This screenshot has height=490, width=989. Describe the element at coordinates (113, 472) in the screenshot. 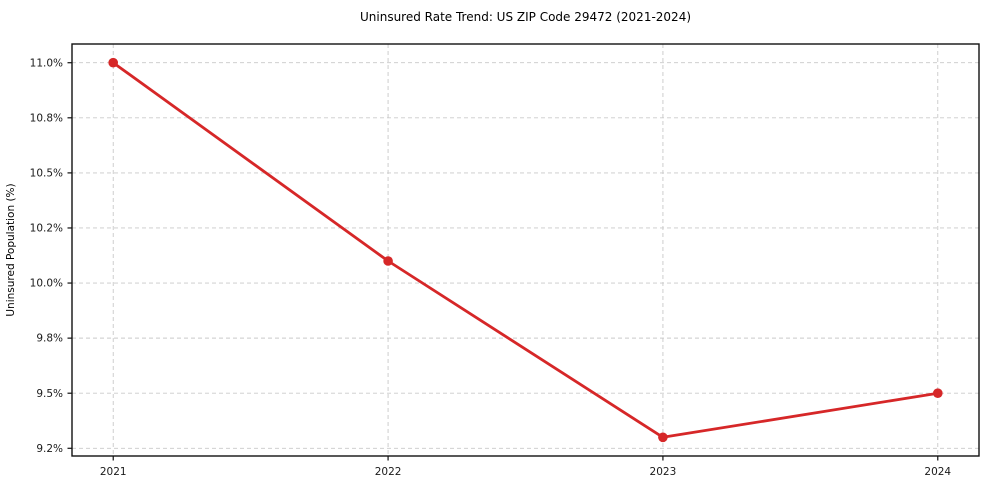

I see `x-tick-label: 2021` at that location.